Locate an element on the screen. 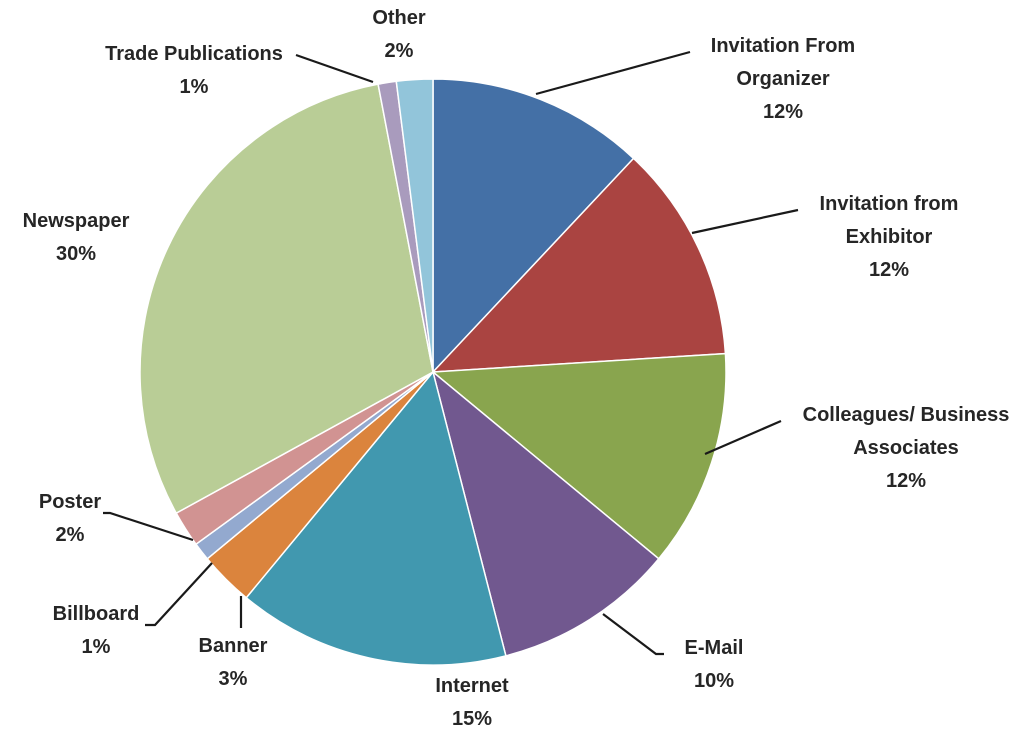  slice-name: Billboard is located at coordinates (96, 614).